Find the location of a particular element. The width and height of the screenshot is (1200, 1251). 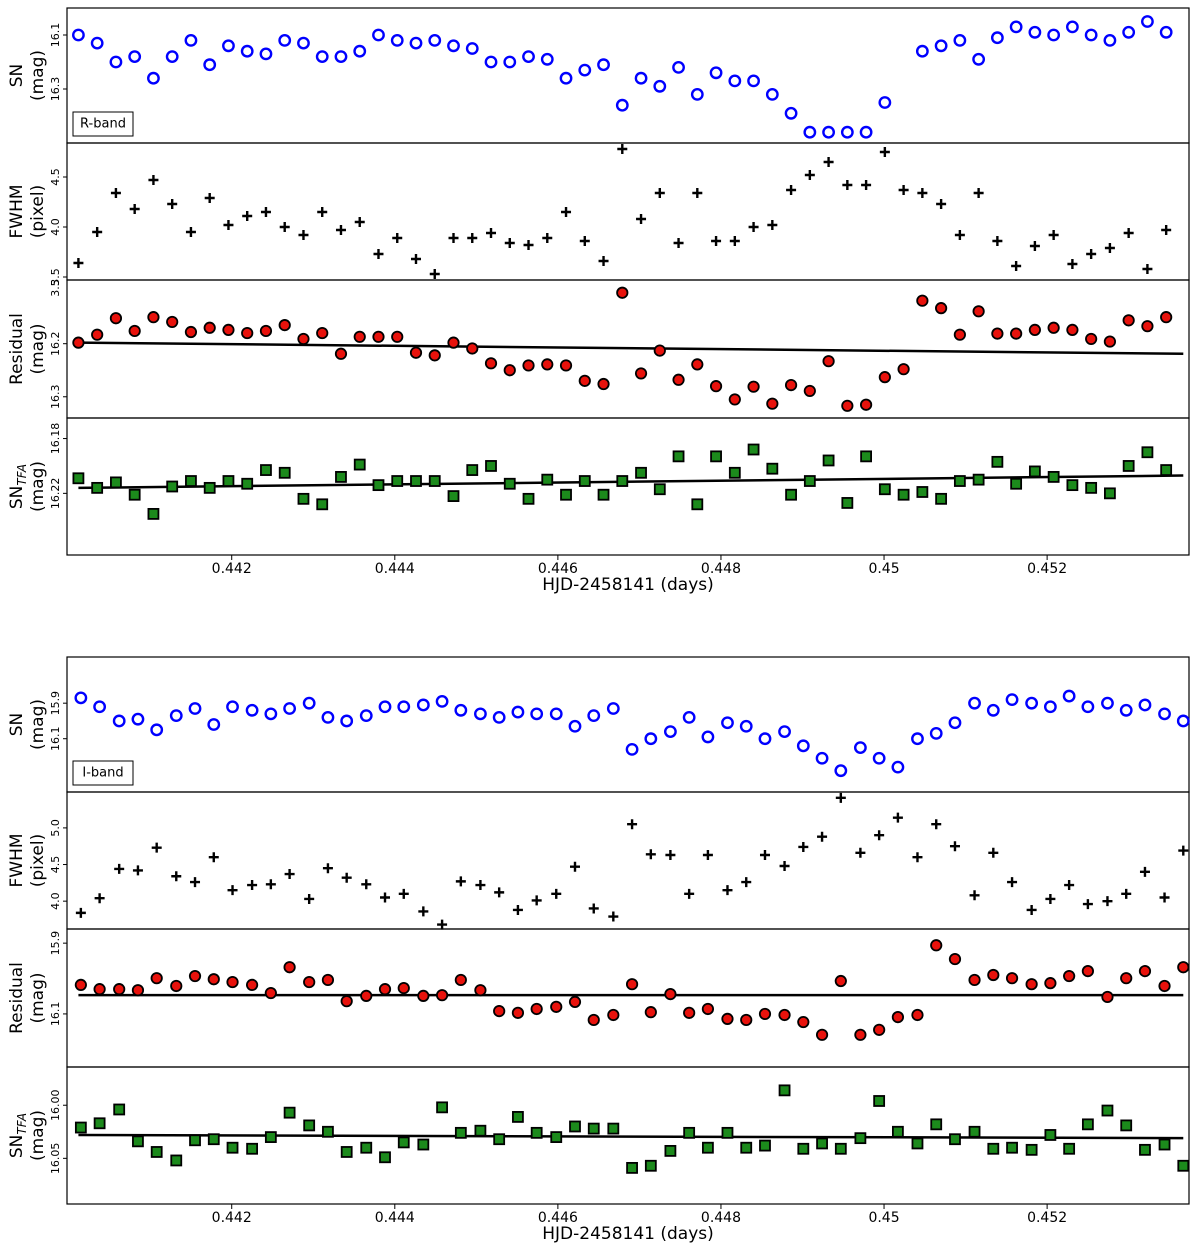

y-tick-label: 4.0 is located at coordinates (55, 227).